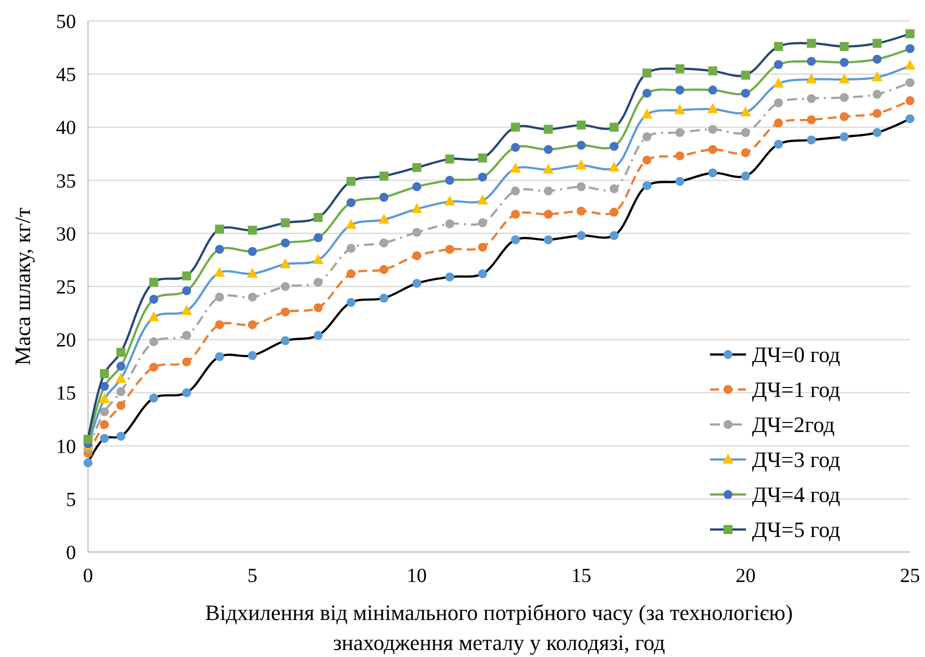  What do you see at coordinates (66, 181) in the screenshot?
I see `y-tick-label: 35` at bounding box center [66, 181].